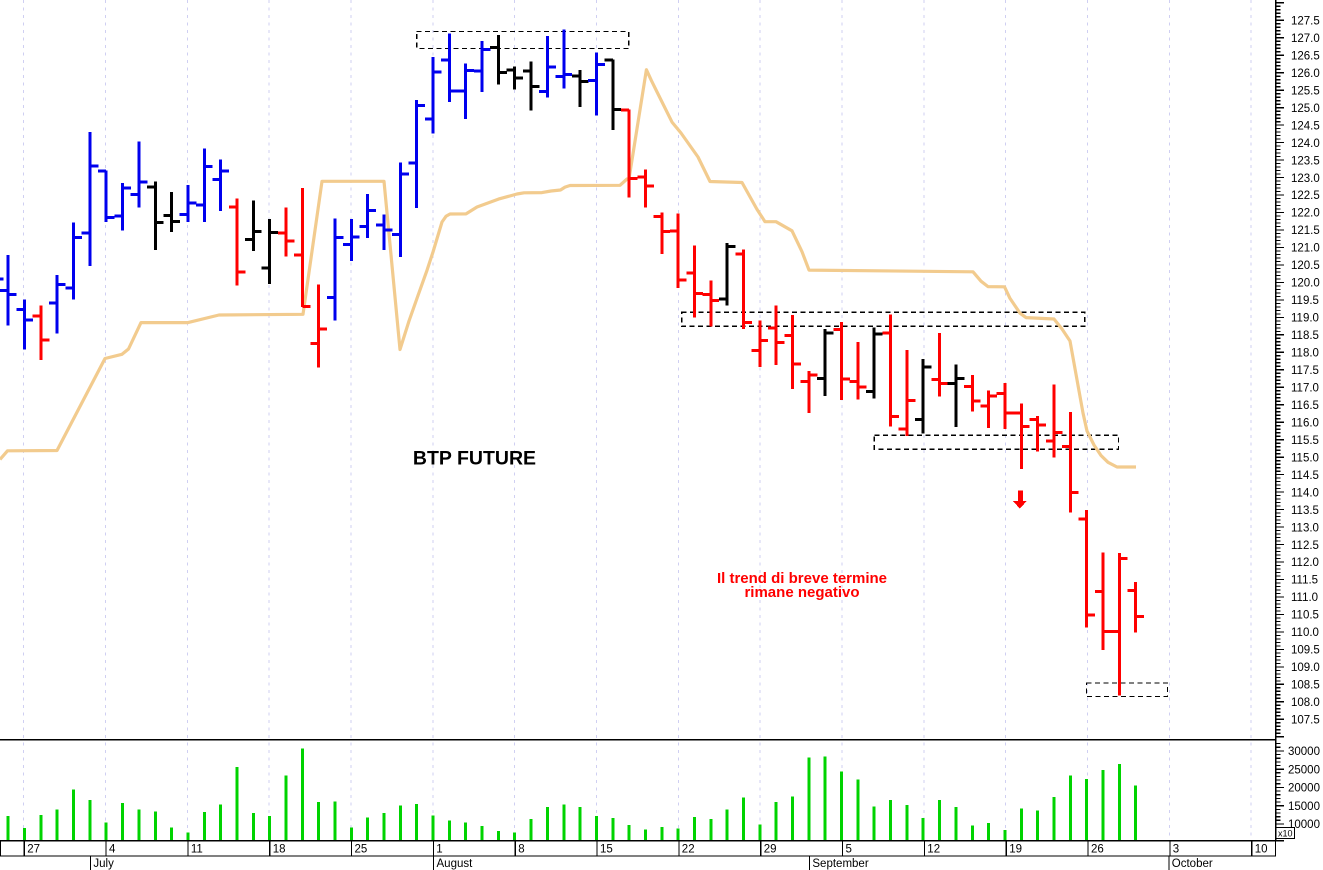 The width and height of the screenshot is (1323, 870). What do you see at coordinates (1305, 686) in the screenshot?
I see `svg-text: 108.5` at bounding box center [1305, 686].